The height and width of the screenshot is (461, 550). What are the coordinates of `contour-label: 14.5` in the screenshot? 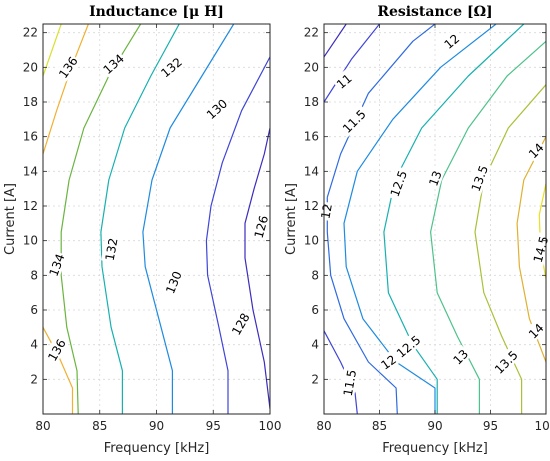 It's located at (539, 249).